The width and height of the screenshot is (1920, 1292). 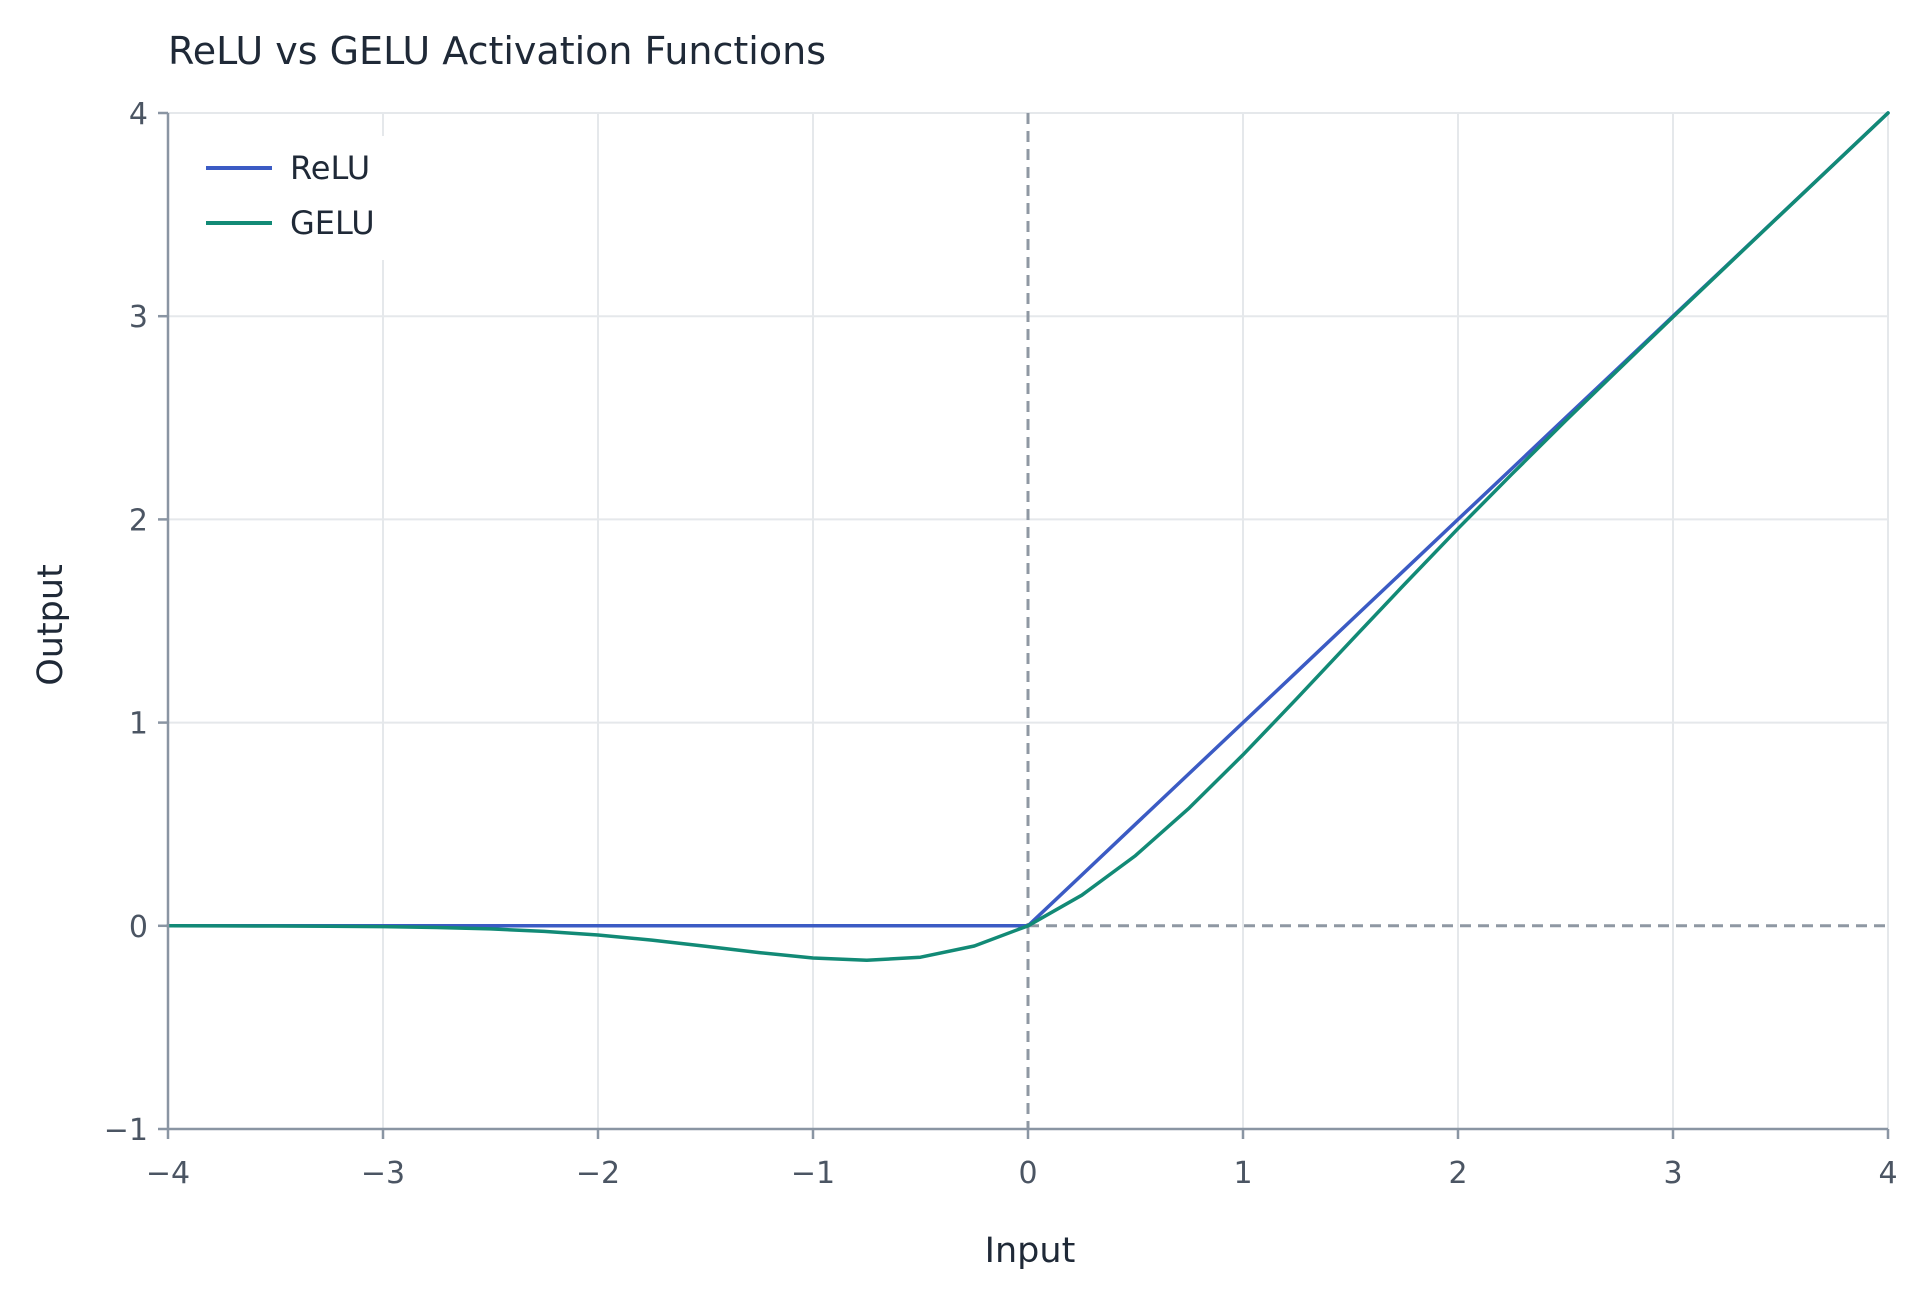 What do you see at coordinates (126, 1130) in the screenshot?
I see `y-tick-label-0: −1` at bounding box center [126, 1130].